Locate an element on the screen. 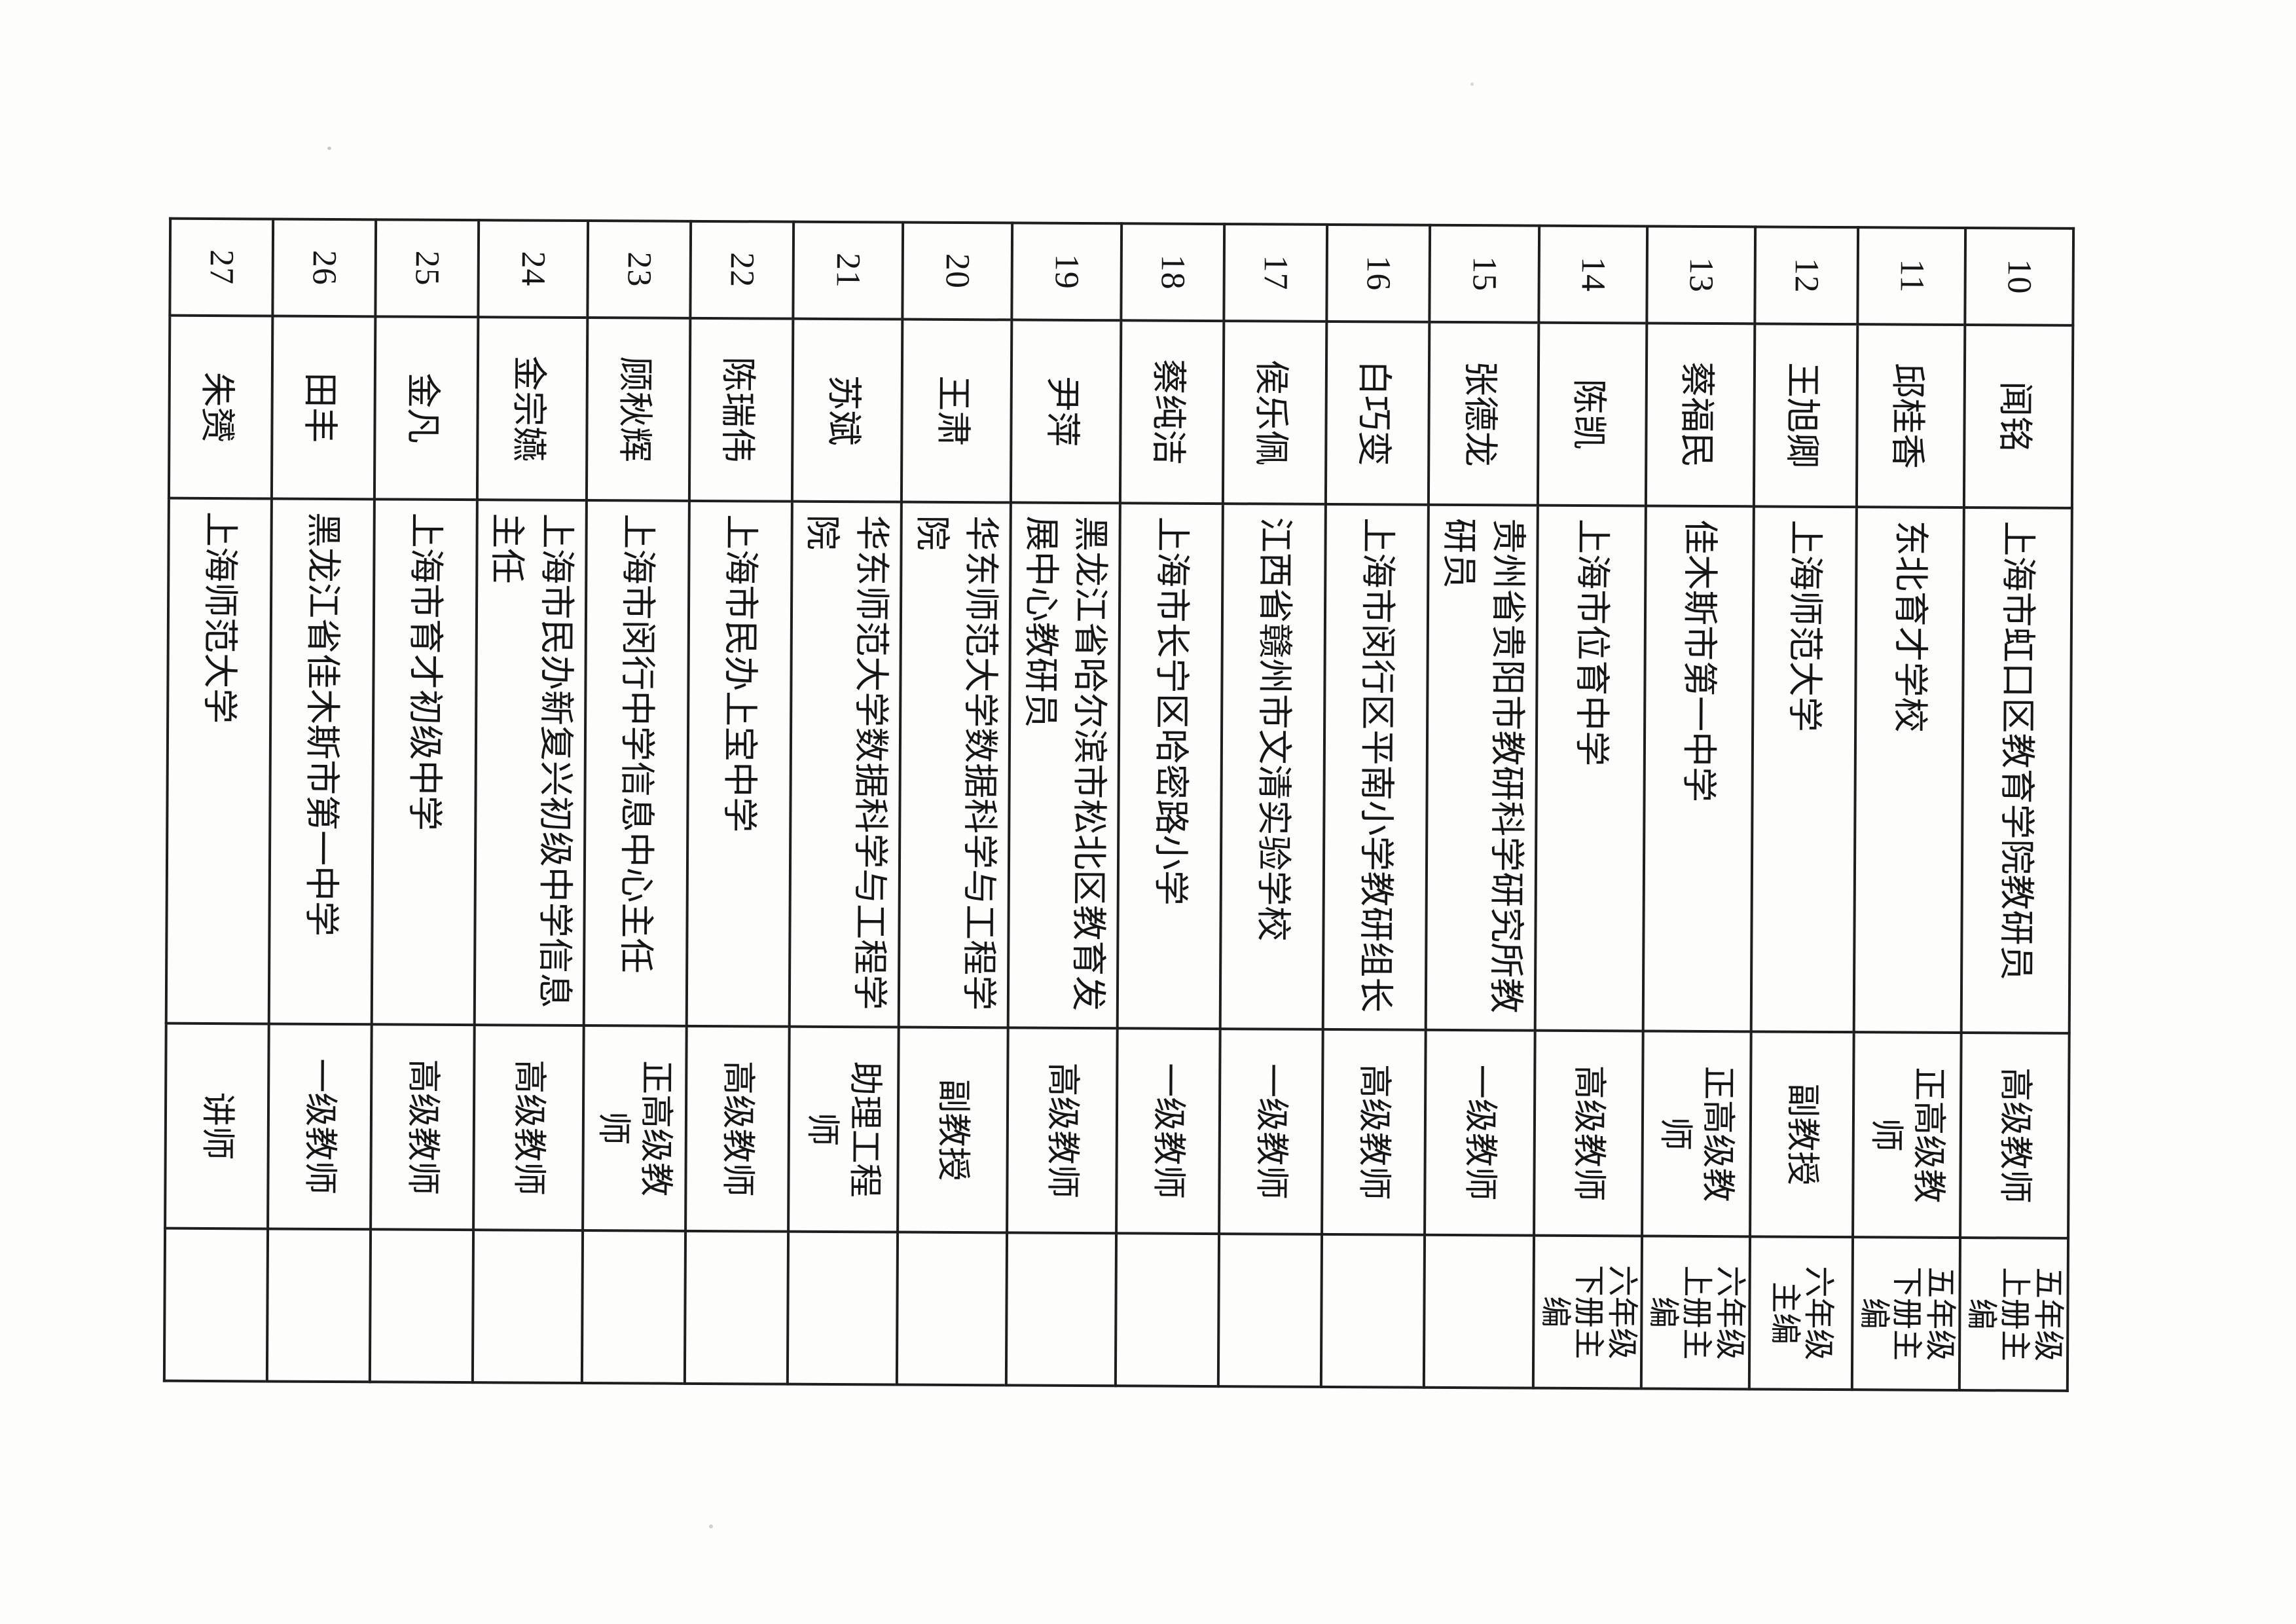 The image size is (2296, 1624). table-row: 15 张德龙 贵州省贵阳市教研科学研究所教研员 一级教师 is located at coordinates (1482, 806).